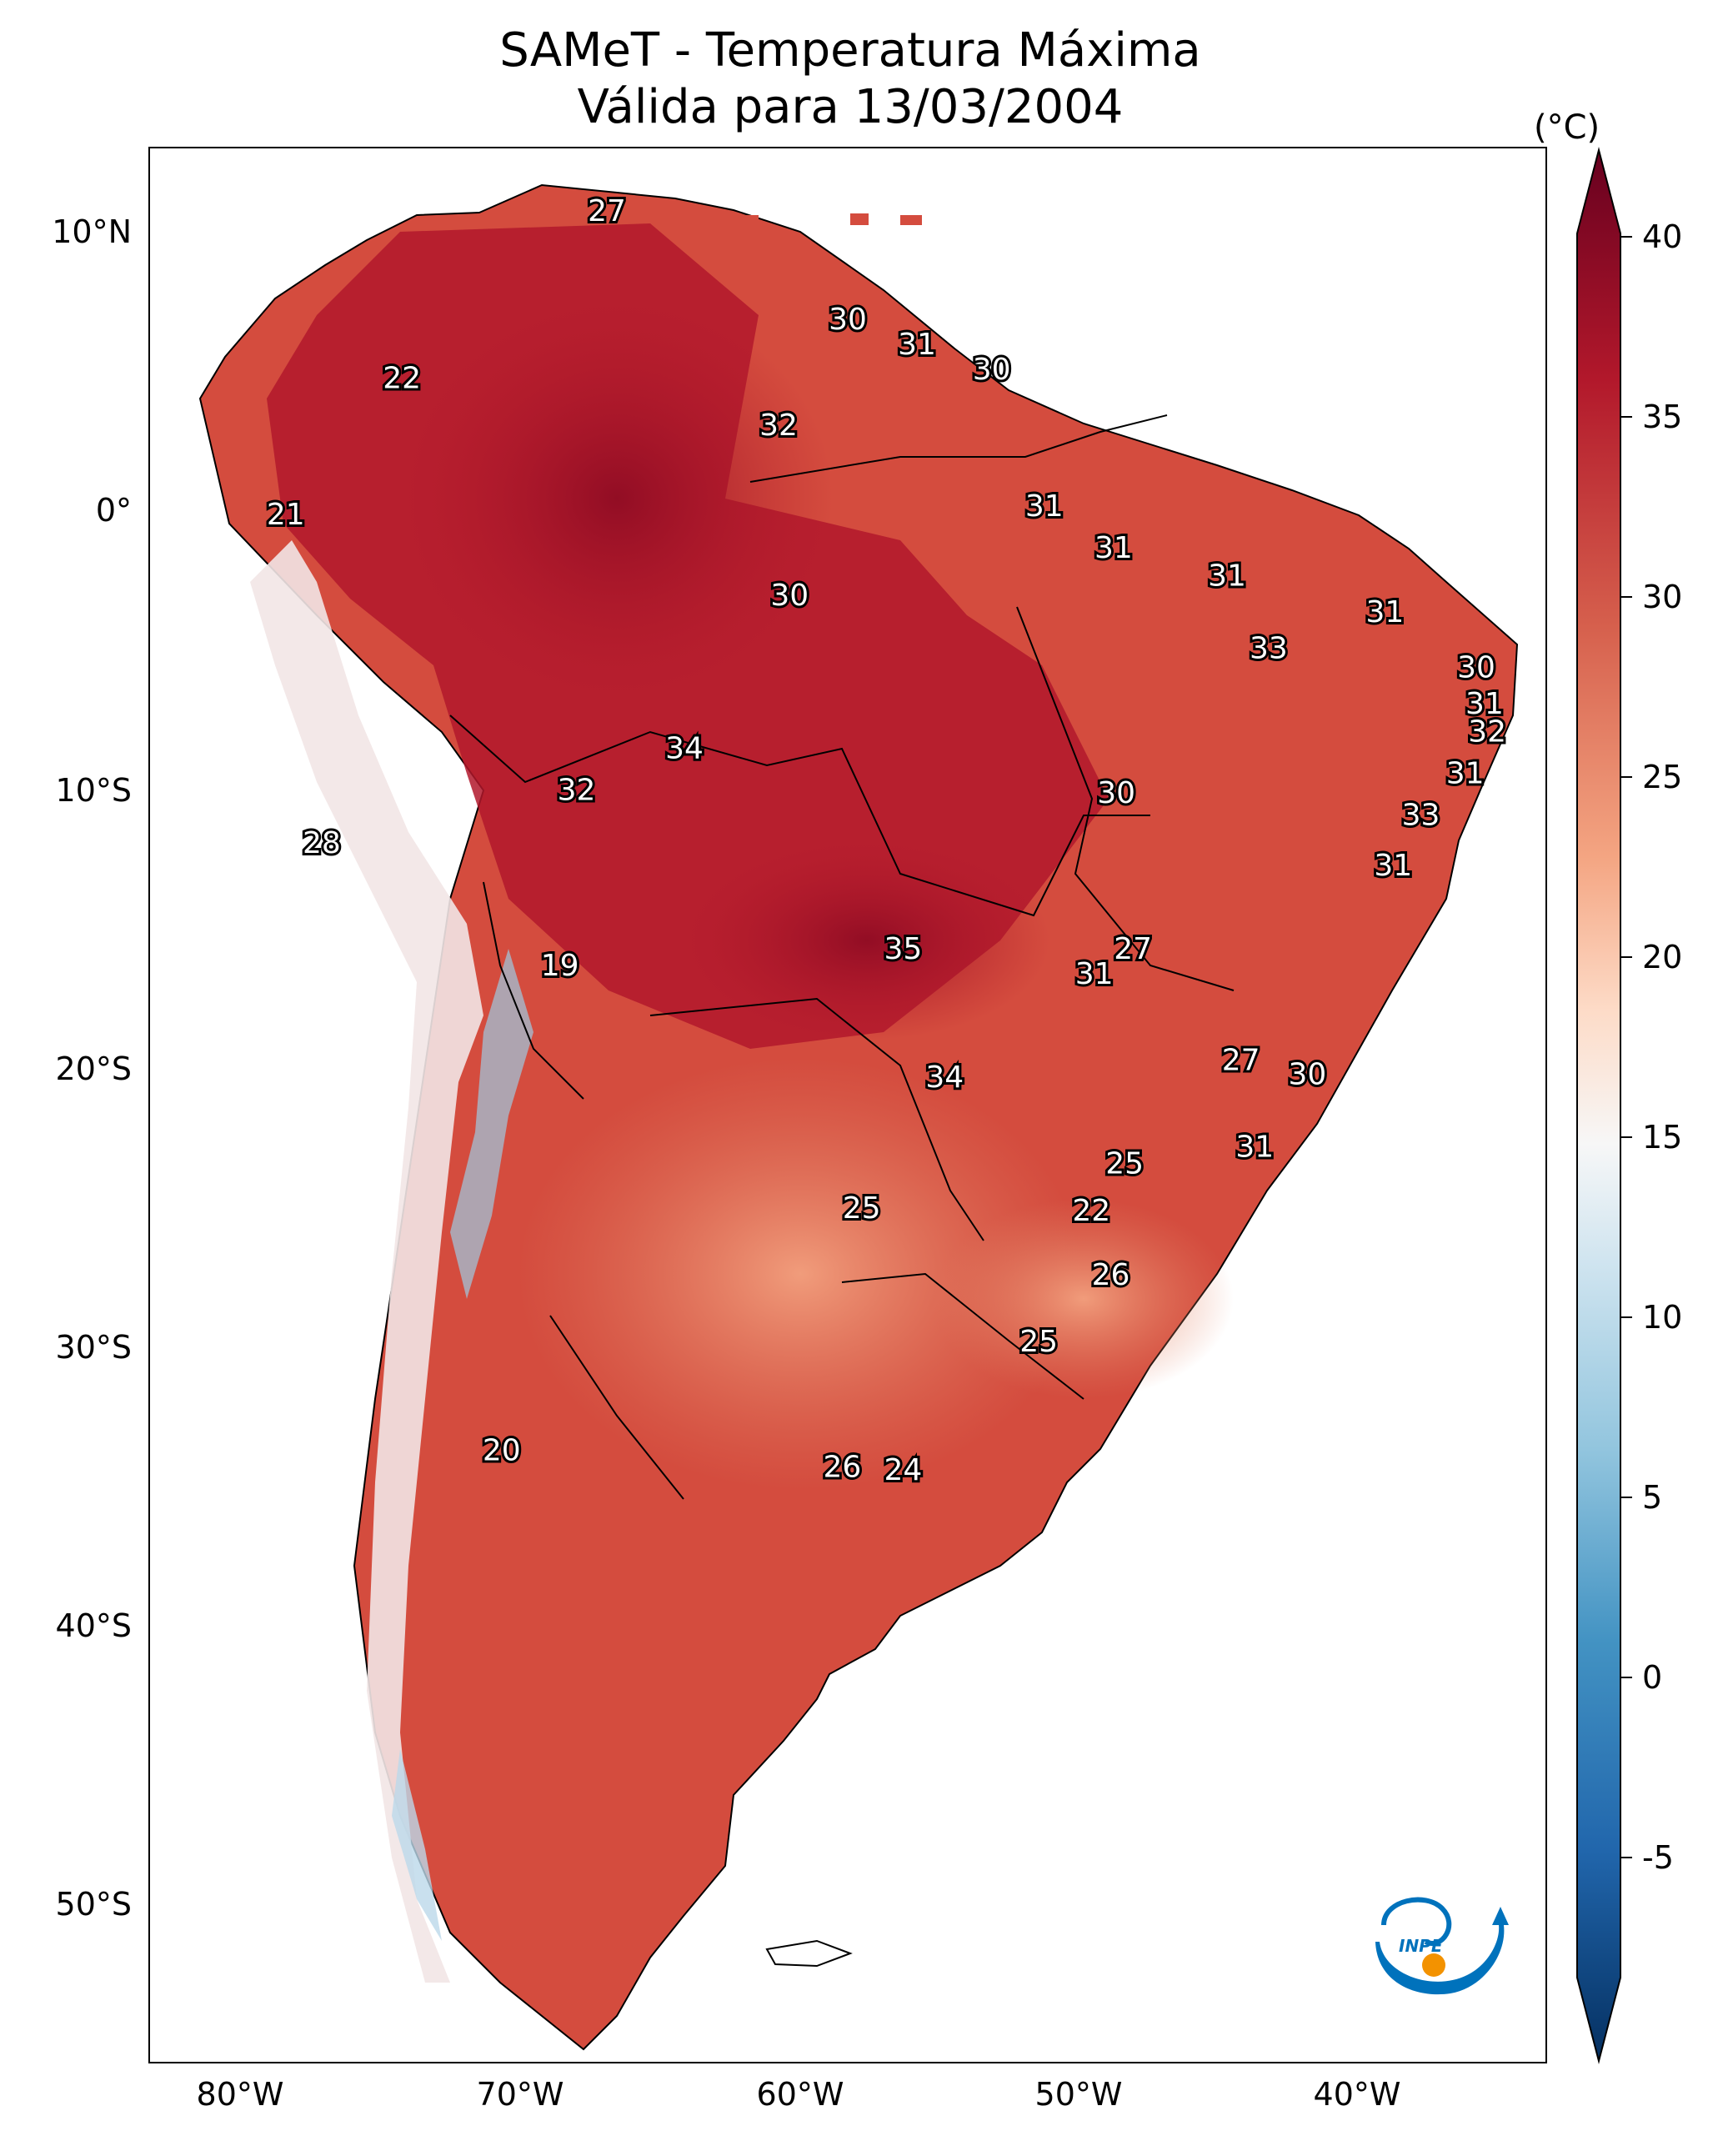 Image resolution: width=1723 pixels, height=2156 pixels. Describe the element at coordinates (1626, 1047) in the screenshot. I see `colorbar-ticks` at that location.